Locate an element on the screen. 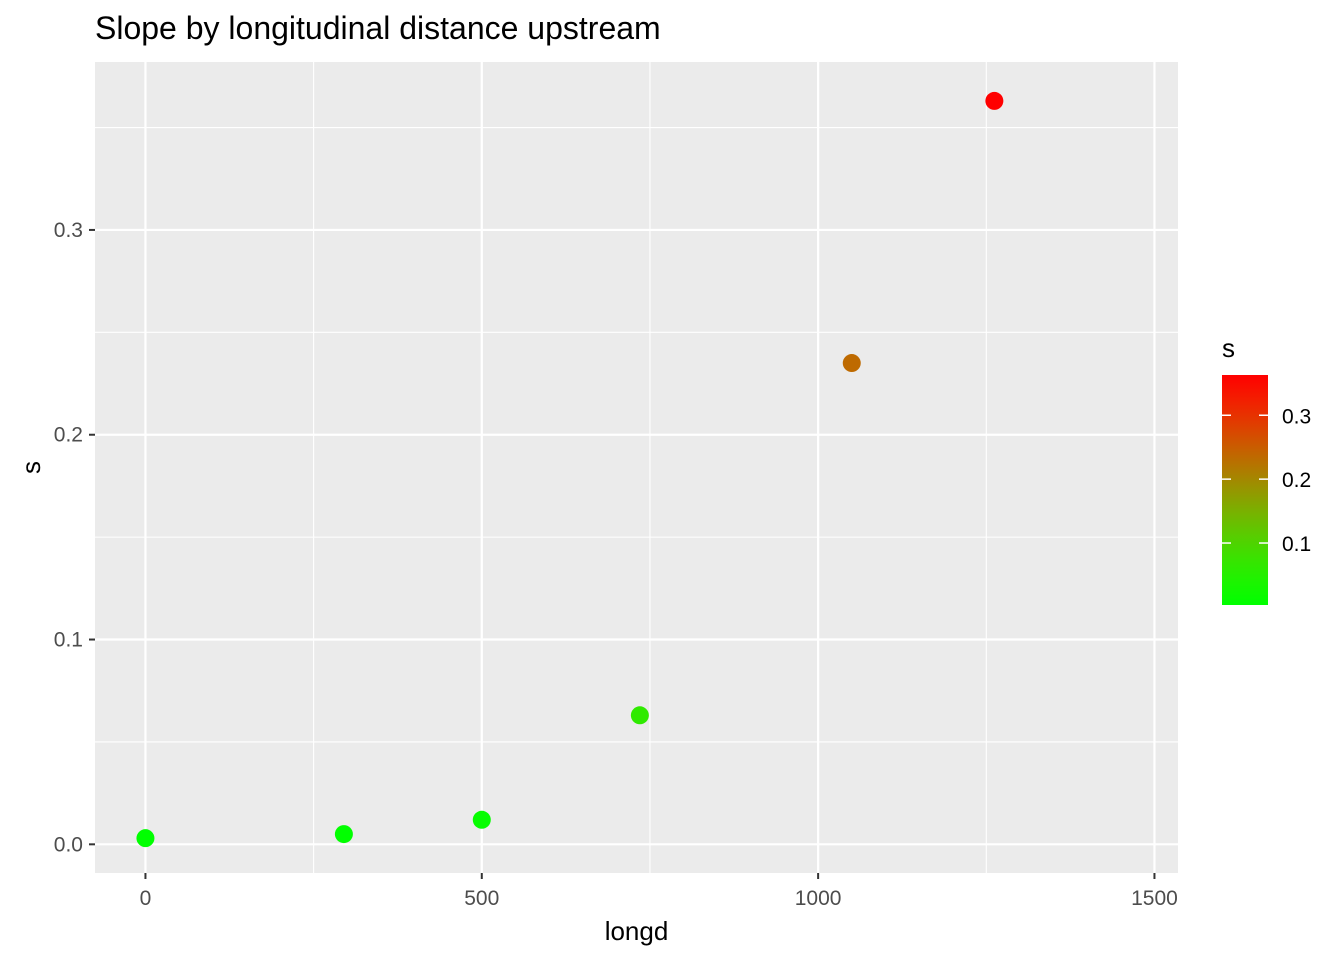 The image size is (1344, 965). legend-tick-label: 0.2 is located at coordinates (1296, 480).